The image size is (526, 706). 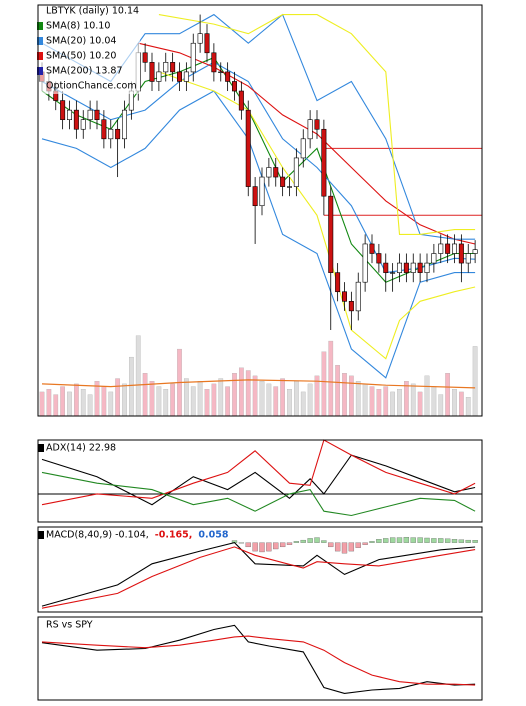 What do you see at coordinates (174, 535) in the screenshot?
I see `legend-label: -0.165,` at bounding box center [174, 535].